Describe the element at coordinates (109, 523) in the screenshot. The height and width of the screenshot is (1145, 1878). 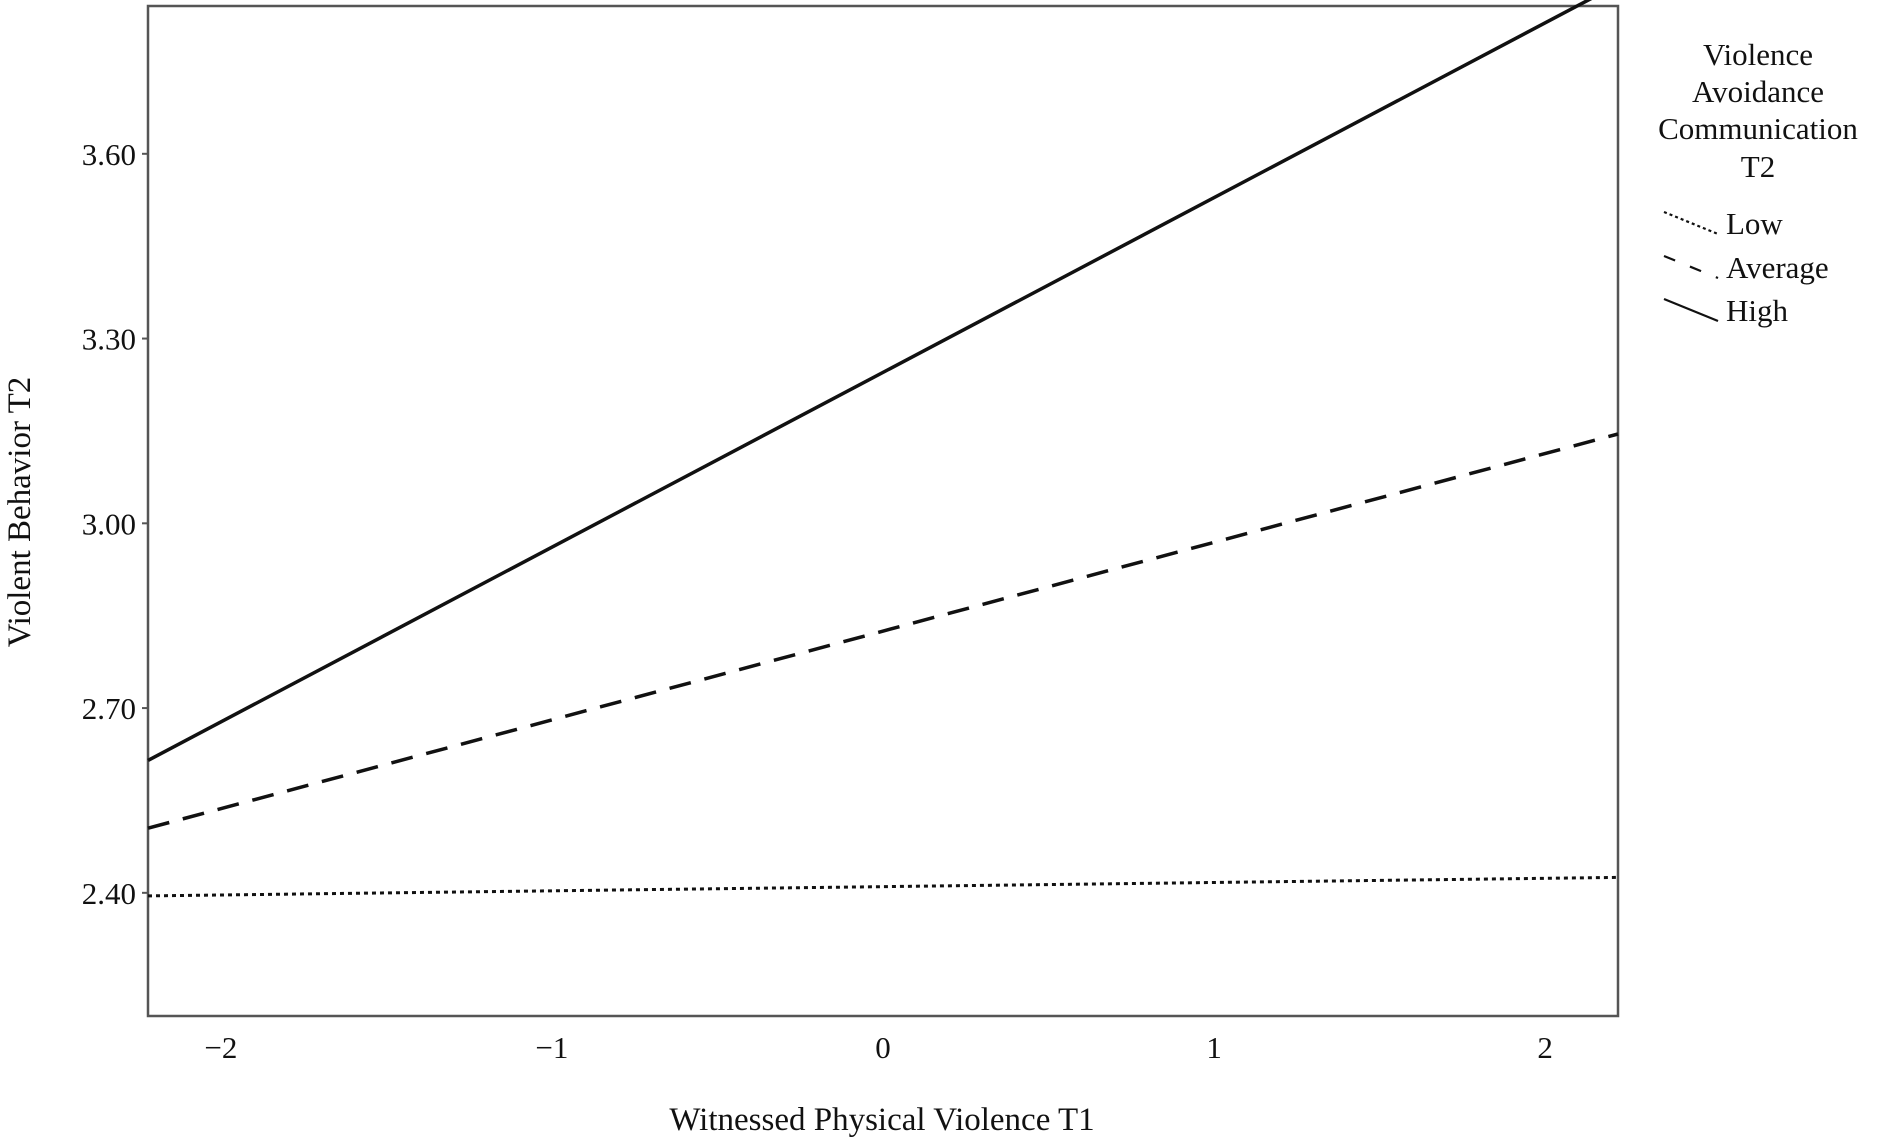
I see `y-tick-label: 3.00` at that location.